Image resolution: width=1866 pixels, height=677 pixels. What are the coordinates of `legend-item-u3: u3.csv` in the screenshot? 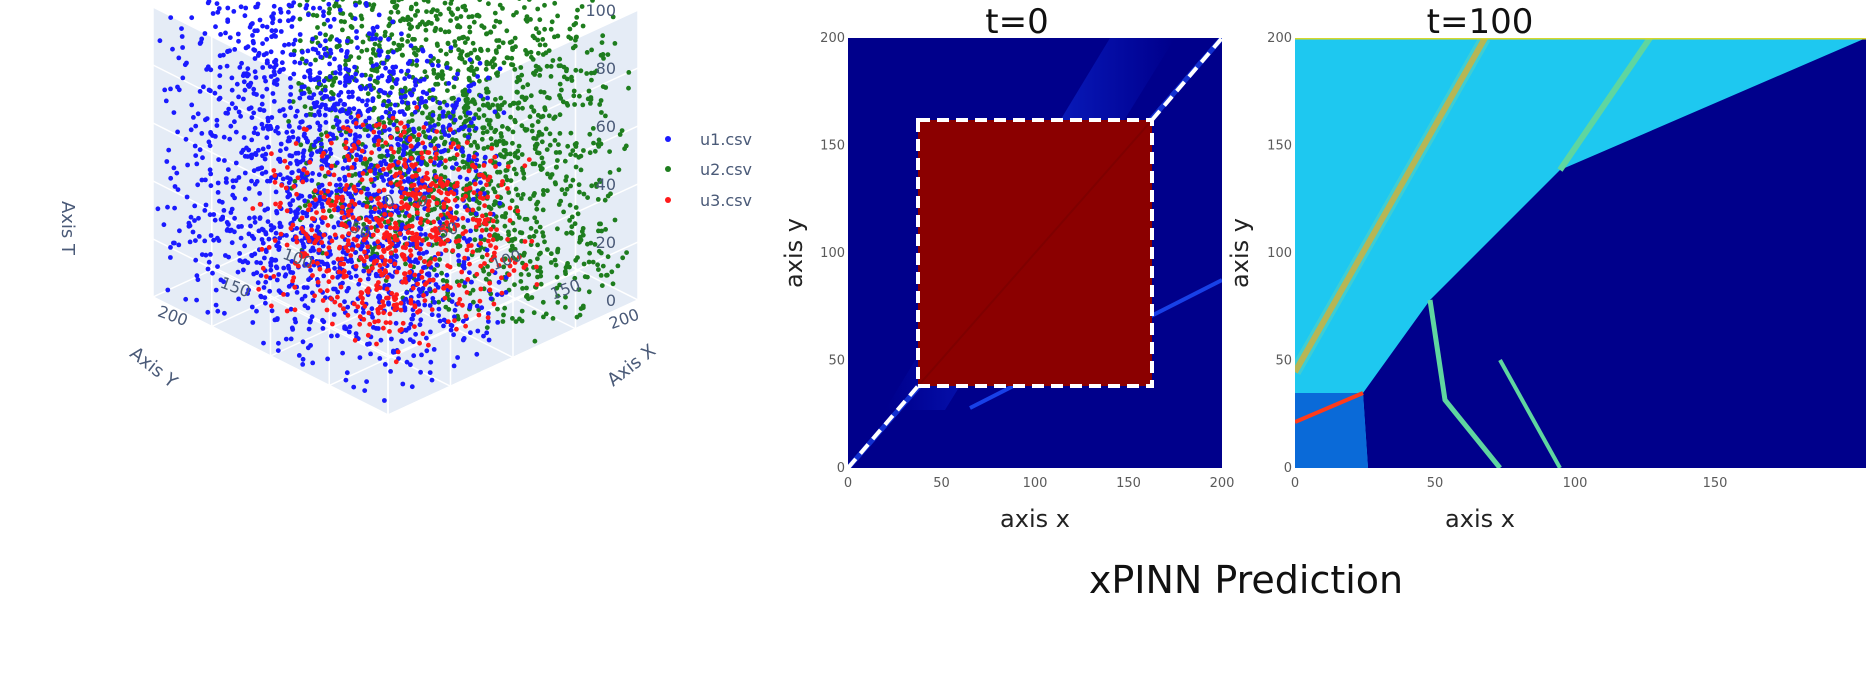 It's located at (726, 200).